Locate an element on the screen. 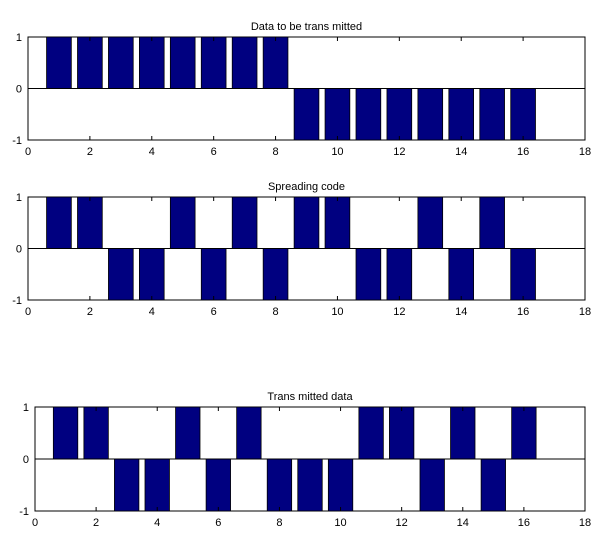 This screenshot has height=535, width=593. chart-title: Trans mitted data is located at coordinates (310, 397).